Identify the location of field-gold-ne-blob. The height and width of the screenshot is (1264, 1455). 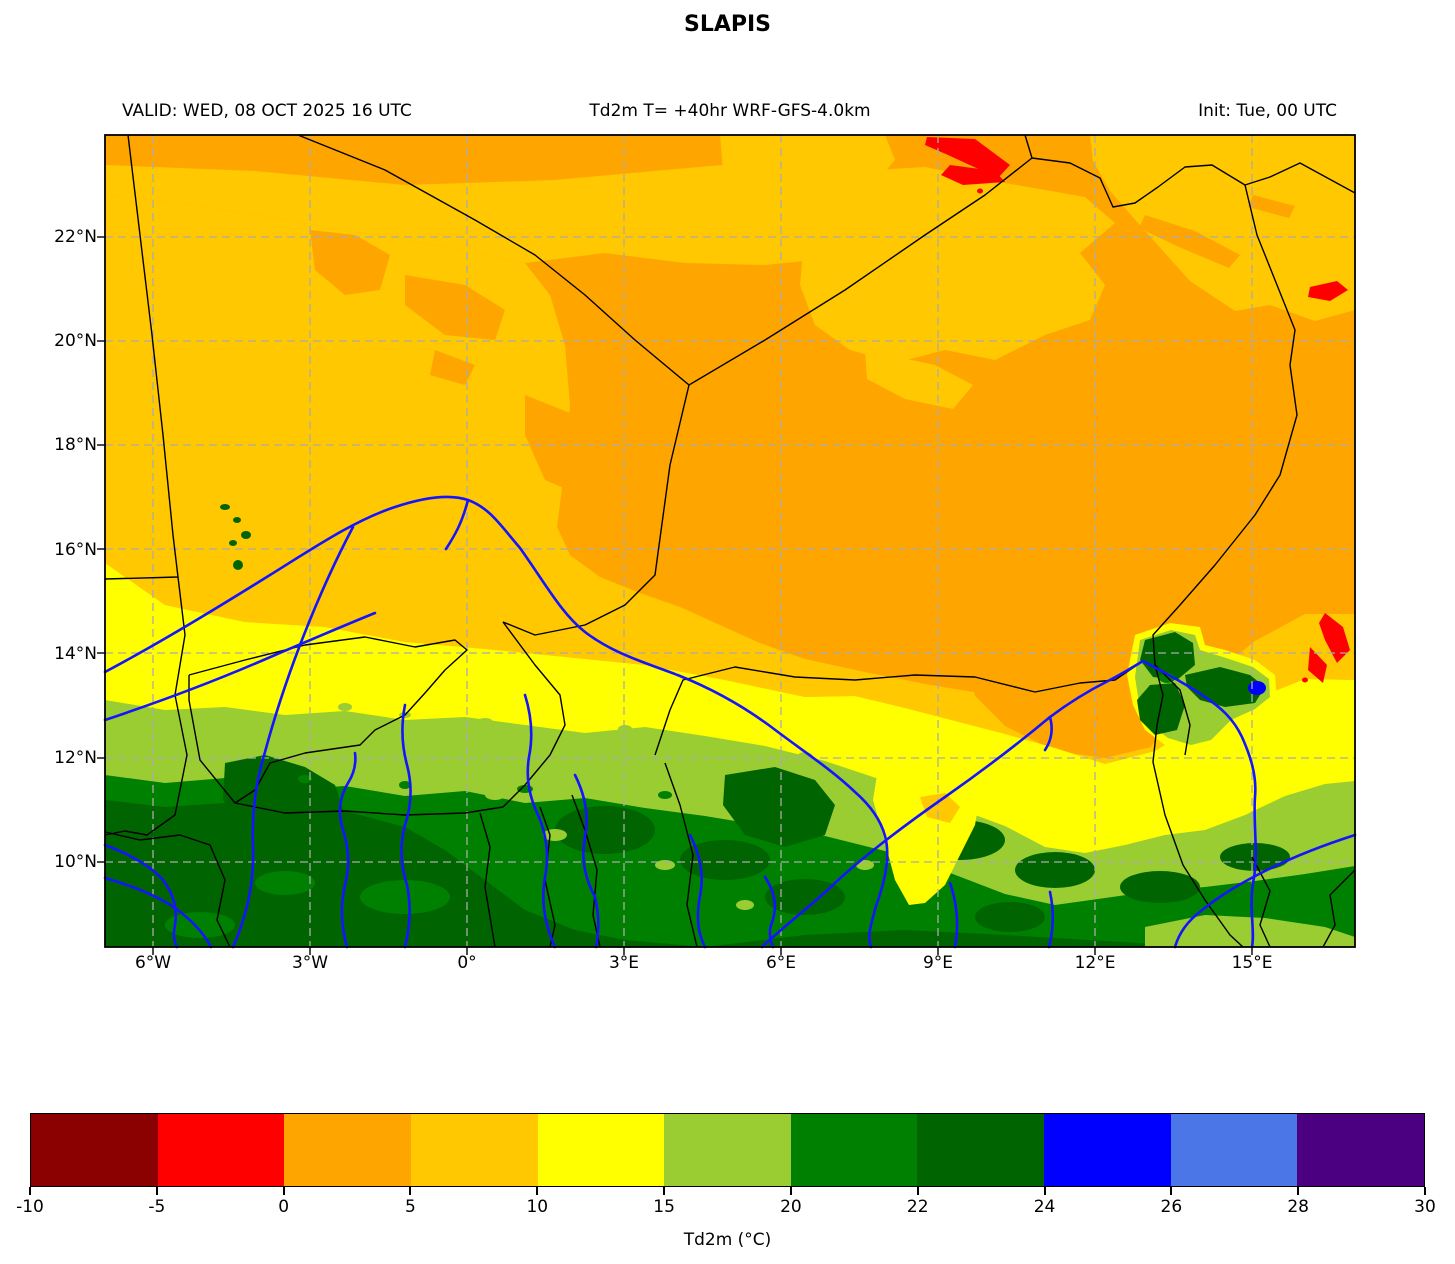
(919, 379).